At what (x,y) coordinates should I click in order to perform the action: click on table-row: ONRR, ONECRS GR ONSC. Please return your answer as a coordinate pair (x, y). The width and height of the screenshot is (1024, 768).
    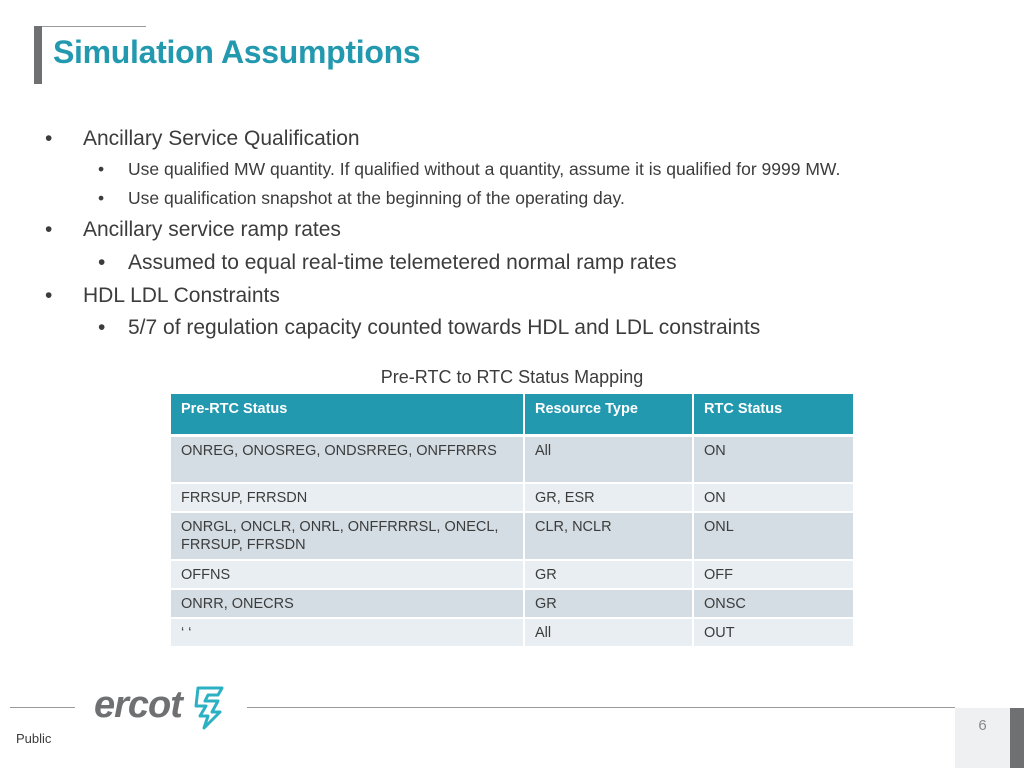
    Looking at the image, I should click on (512, 604).